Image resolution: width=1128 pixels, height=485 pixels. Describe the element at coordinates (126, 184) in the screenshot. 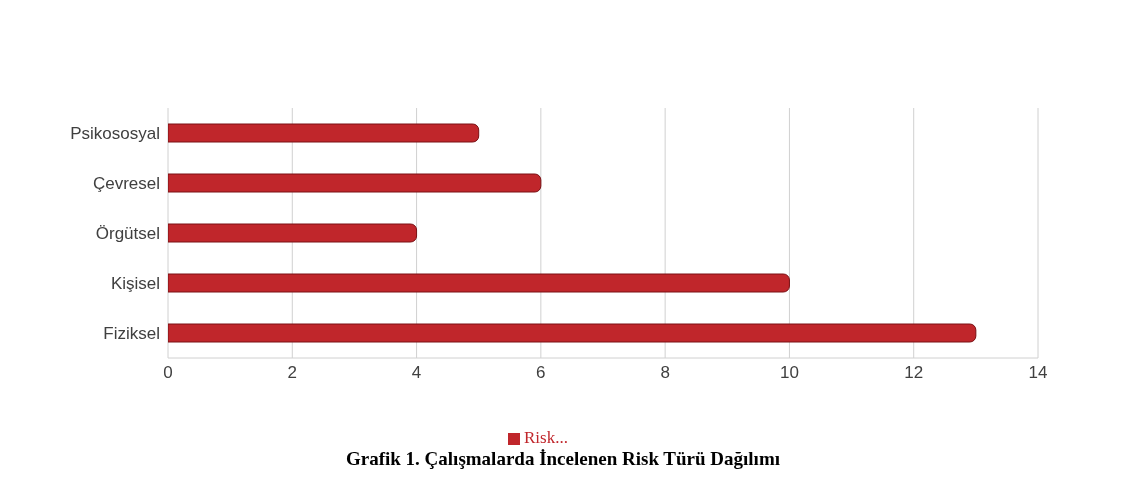

I see `y-tick-label: Çevresel` at that location.